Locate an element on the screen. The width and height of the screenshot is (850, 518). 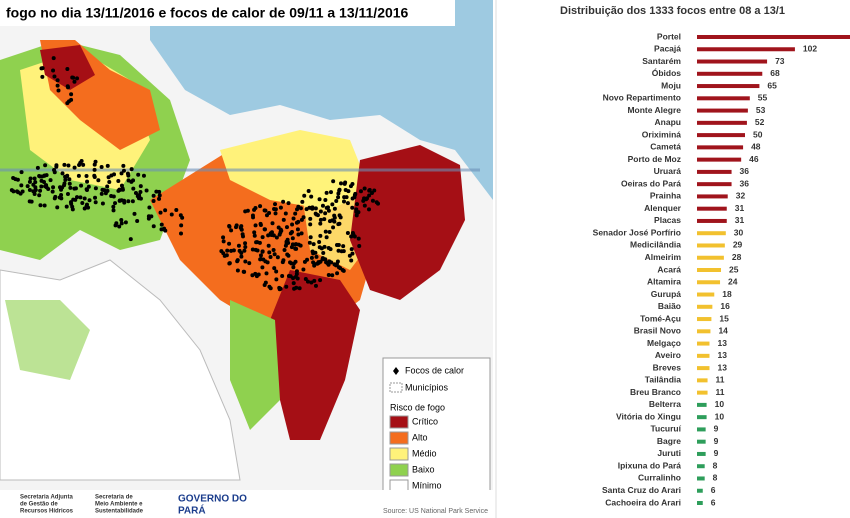
category-label: Baião is located at coordinates (669, 306).